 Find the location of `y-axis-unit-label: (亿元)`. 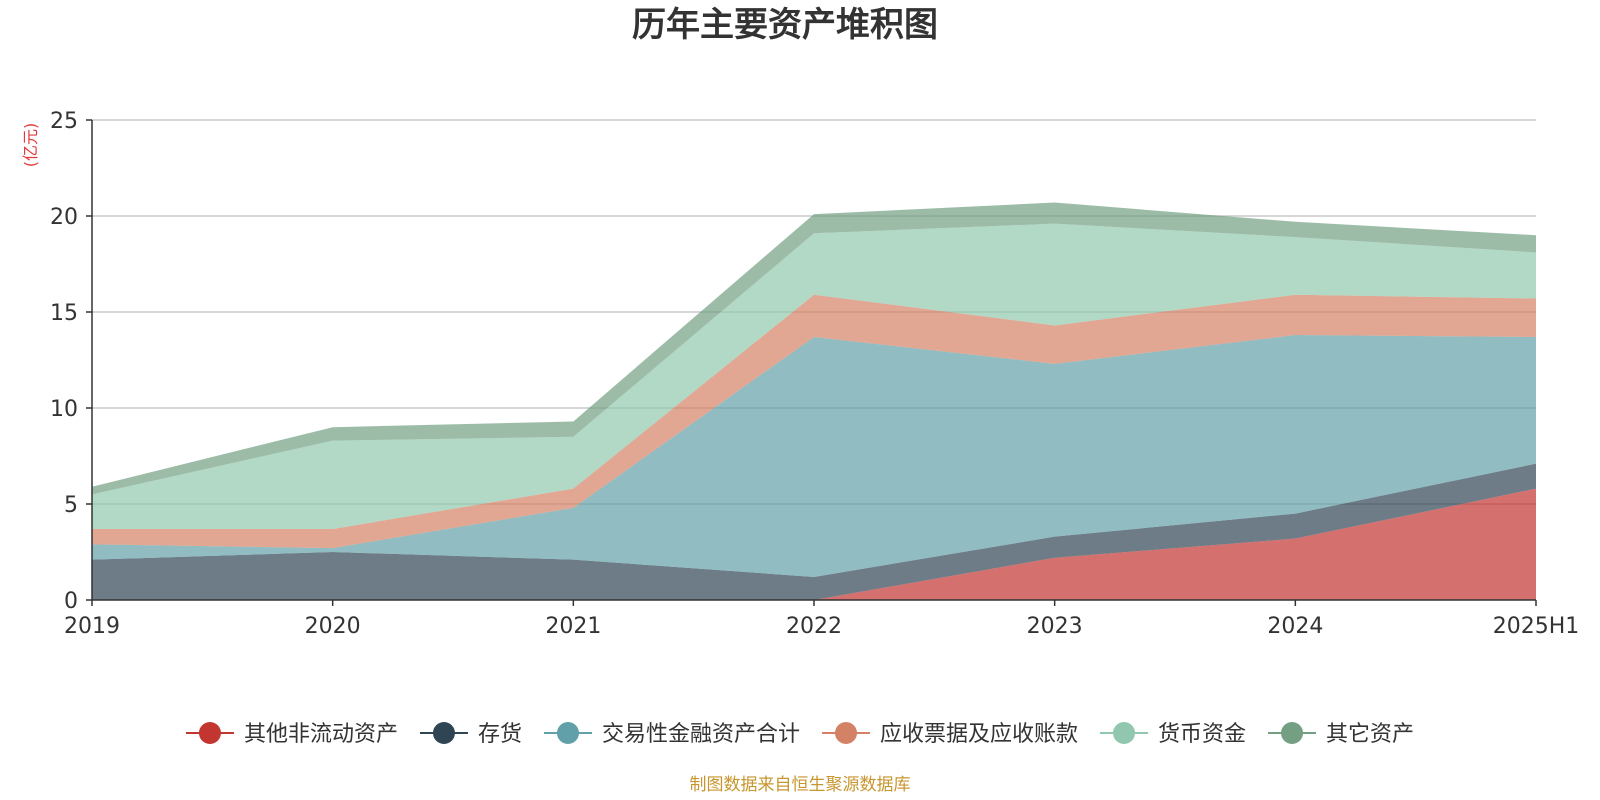

y-axis-unit-label: (亿元) is located at coordinates (30, 145).